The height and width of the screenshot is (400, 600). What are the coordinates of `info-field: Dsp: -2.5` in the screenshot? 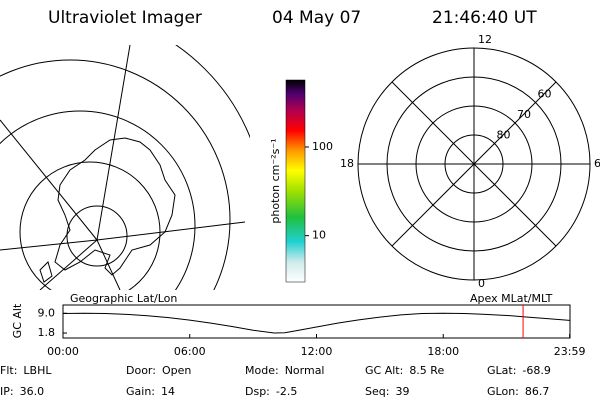 It's located at (271, 391).